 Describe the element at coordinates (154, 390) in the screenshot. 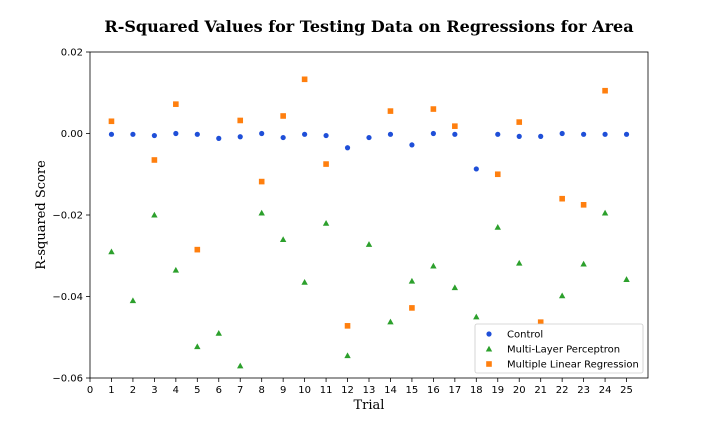

I see `x-tick-label: 3` at that location.